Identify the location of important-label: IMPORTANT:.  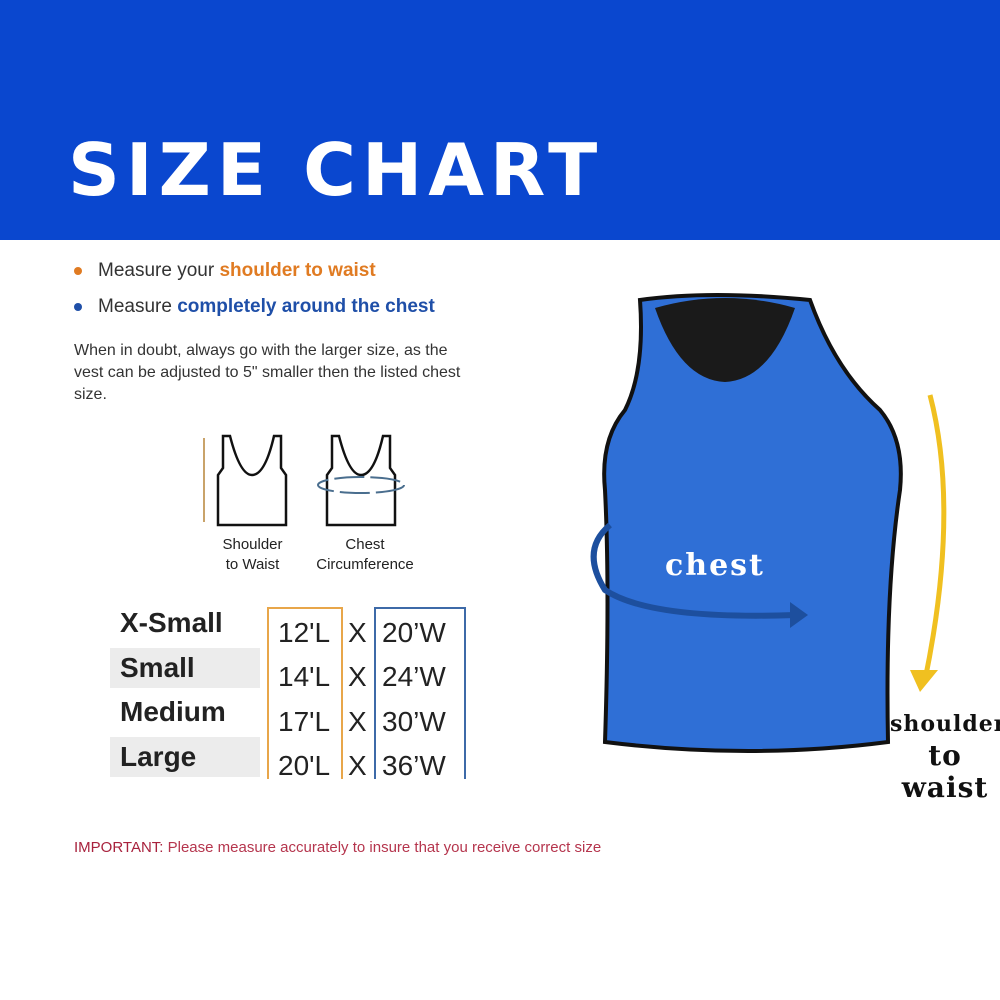
(119, 847).